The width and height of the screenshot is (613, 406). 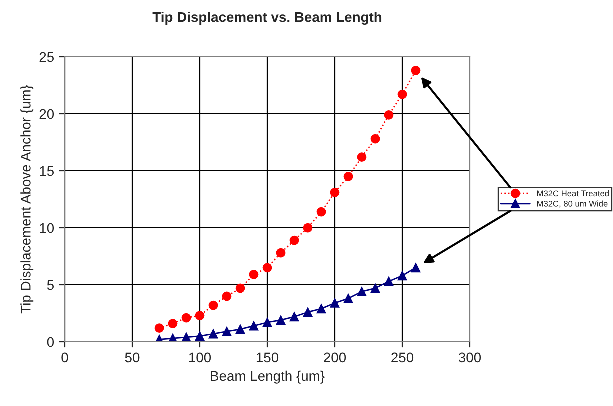 I want to click on x-tick-label: 150, so click(x=267, y=357).